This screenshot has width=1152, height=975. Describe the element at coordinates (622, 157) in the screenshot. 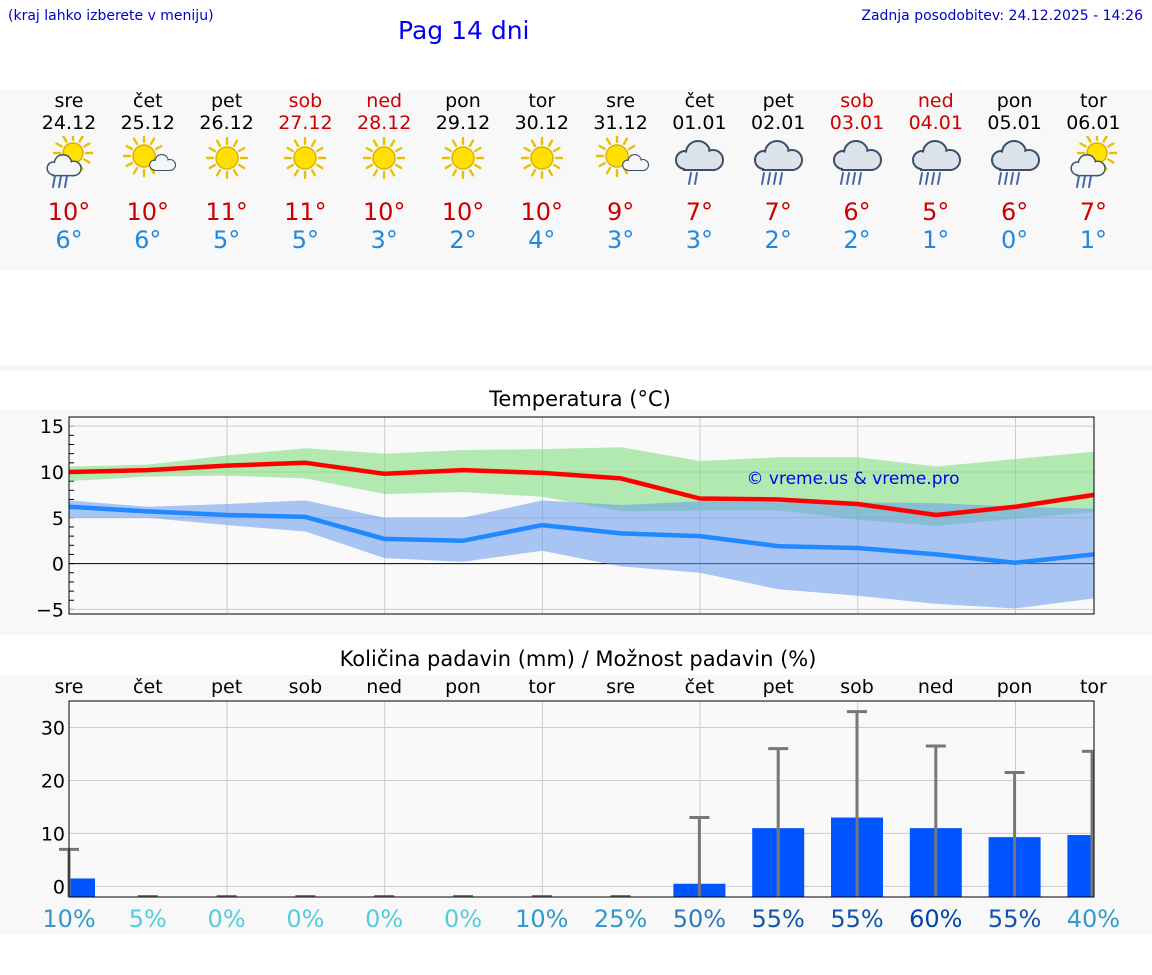

I see `sun-small-cloud-icon` at that location.